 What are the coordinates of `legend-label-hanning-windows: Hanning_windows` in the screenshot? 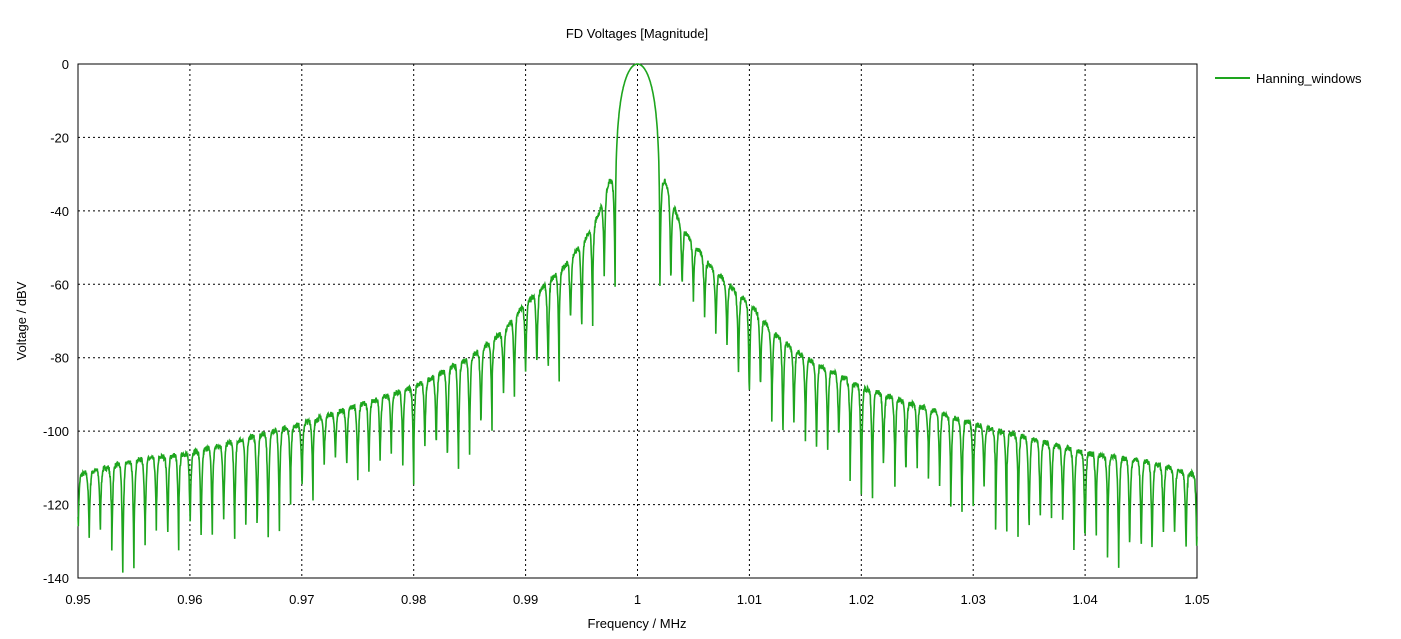 It's located at (1309, 78).